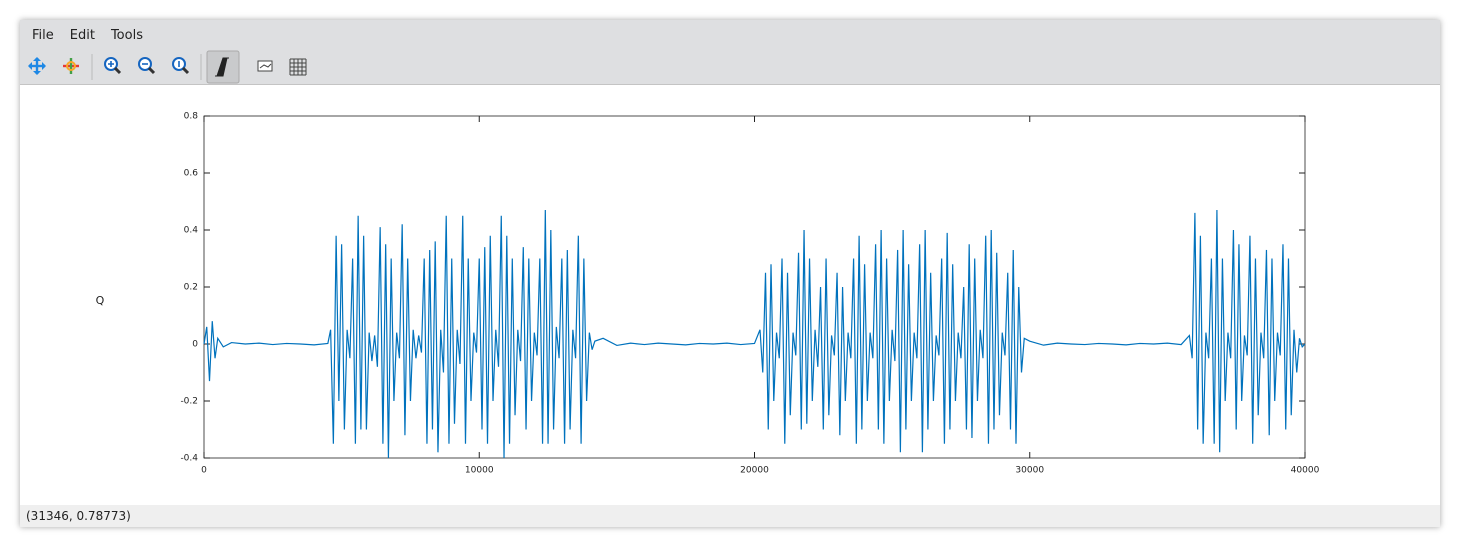 The image size is (1460, 547). Describe the element at coordinates (82, 35) in the screenshot. I see `menu-item: Edit` at that location.